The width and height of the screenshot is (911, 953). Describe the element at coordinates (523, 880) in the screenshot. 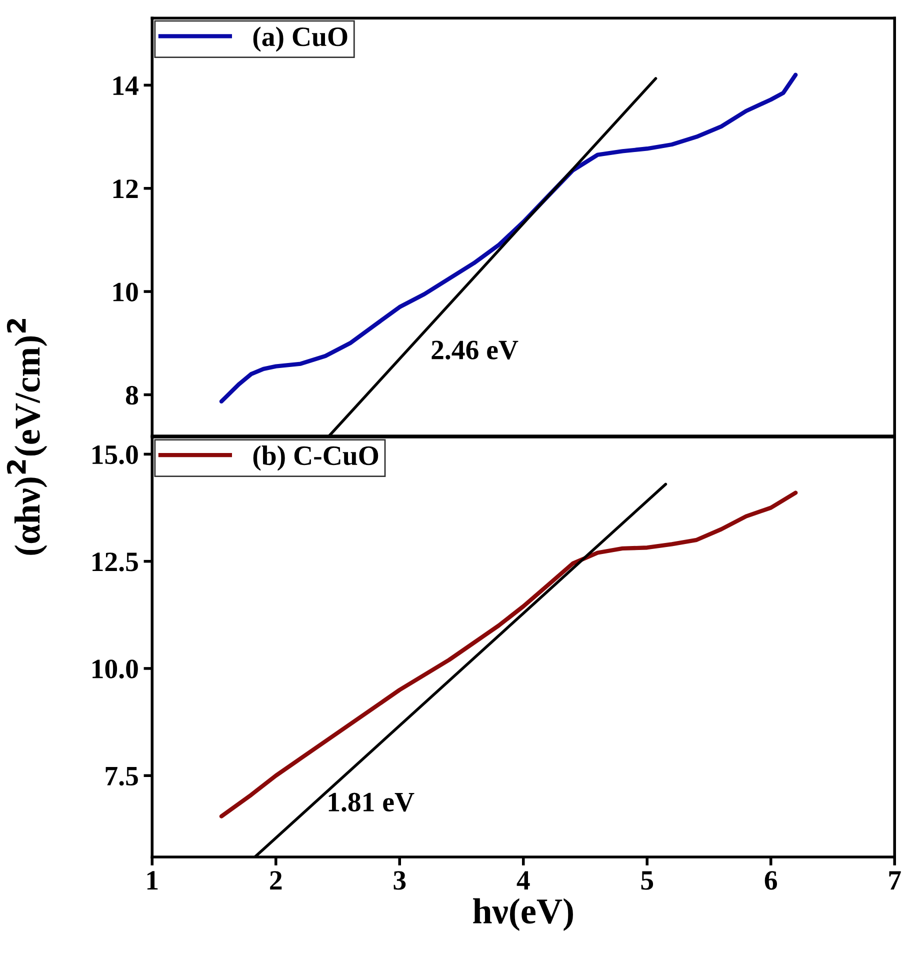

I see `x-tick-label: 4` at that location.